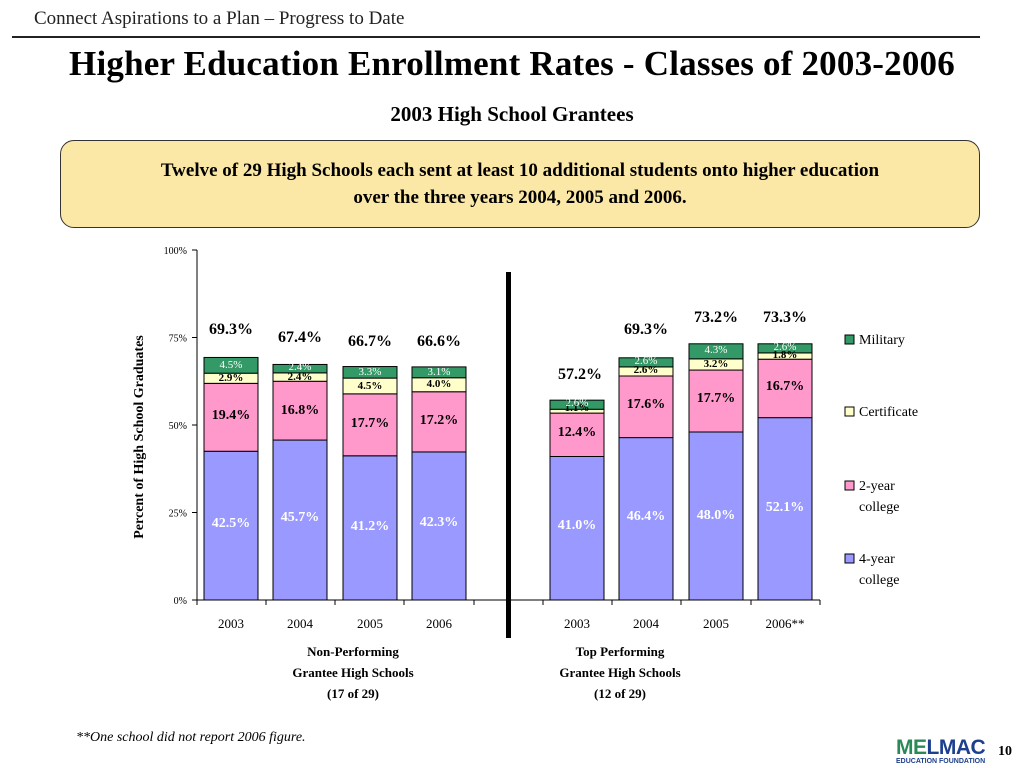 The image size is (1024, 768). What do you see at coordinates (353, 693) in the screenshot?
I see `group-label-line3: (17 of 29)` at bounding box center [353, 693].